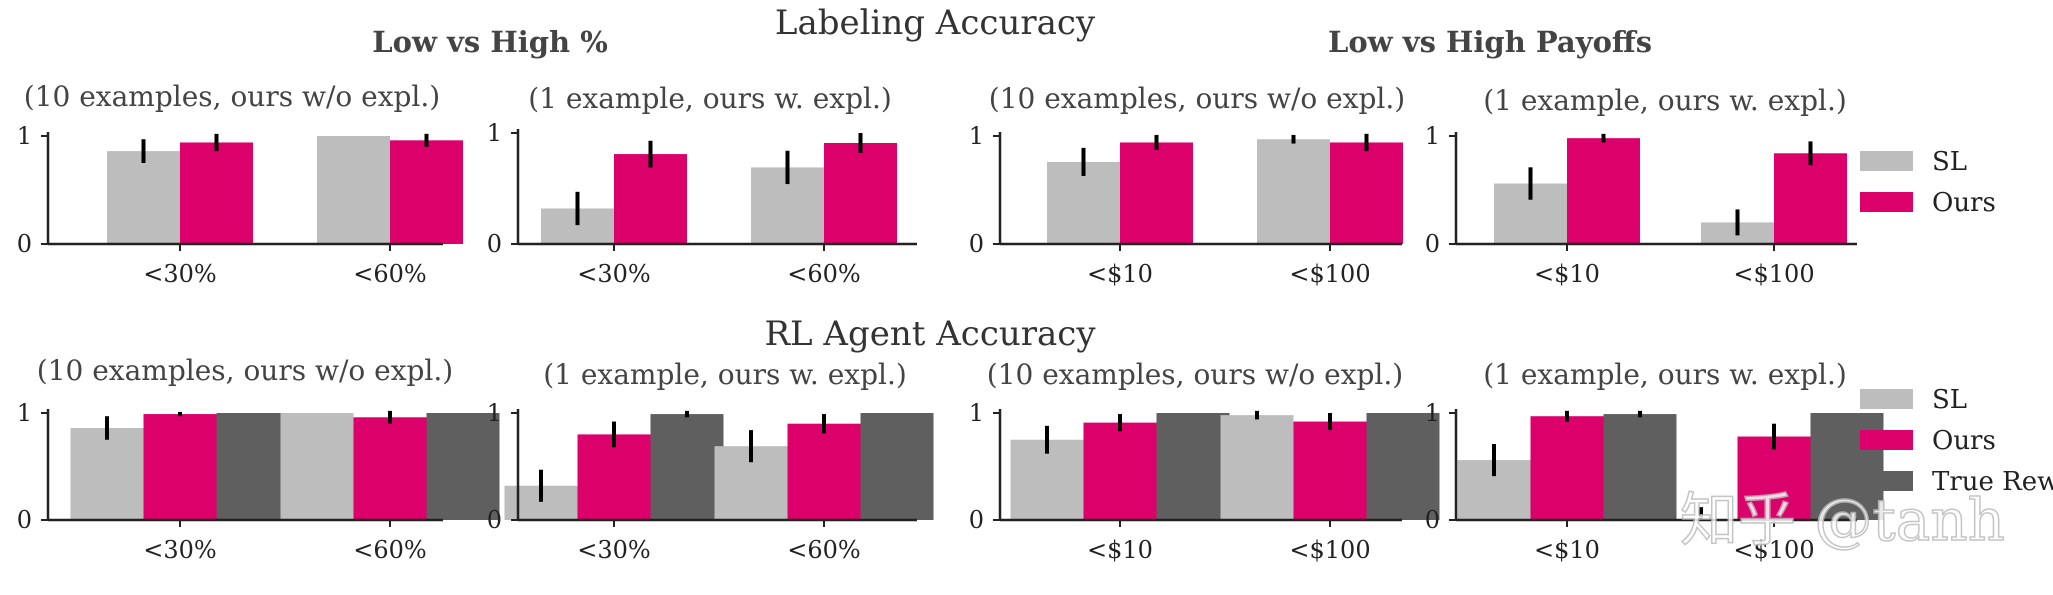 The image size is (2053, 595). What do you see at coordinates (935, 23) in the screenshot?
I see `labeling-accuracy-title: Labeling Accuracy` at bounding box center [935, 23].